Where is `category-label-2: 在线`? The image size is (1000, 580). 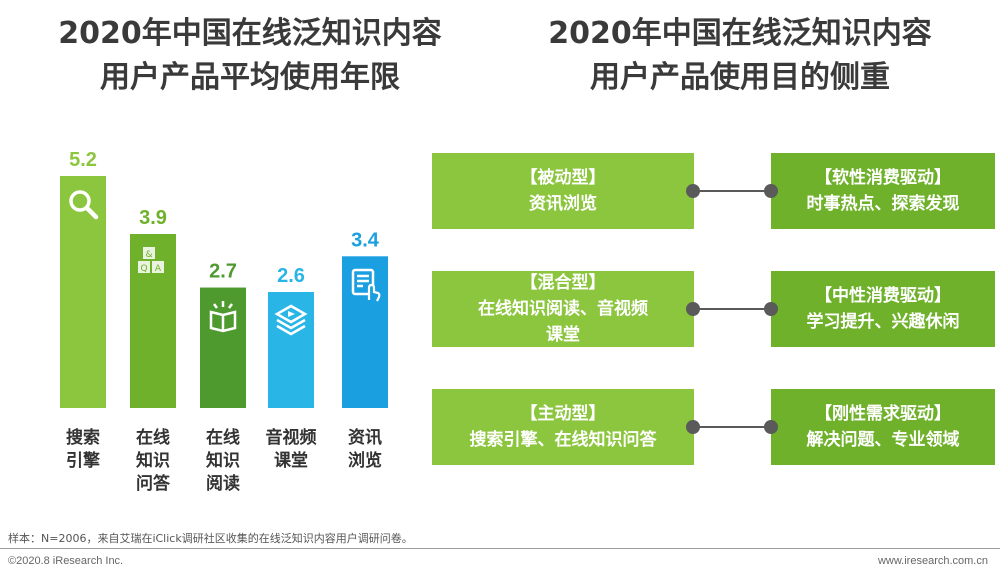 category-label-2: 在线 is located at coordinates (153, 437).